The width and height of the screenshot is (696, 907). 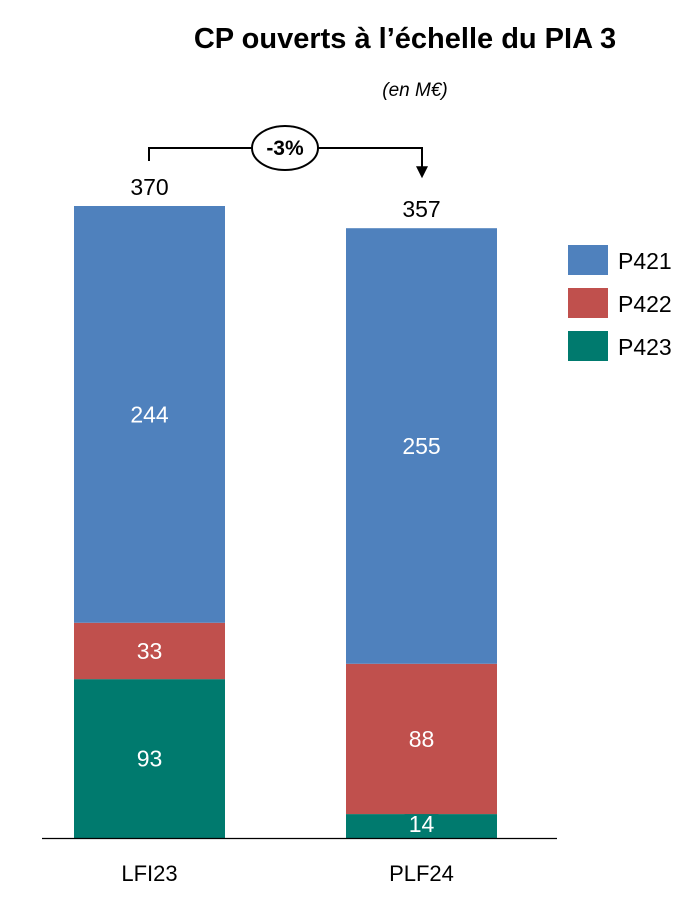 I want to click on chart-subtitle: (en M€), so click(x=414, y=90).